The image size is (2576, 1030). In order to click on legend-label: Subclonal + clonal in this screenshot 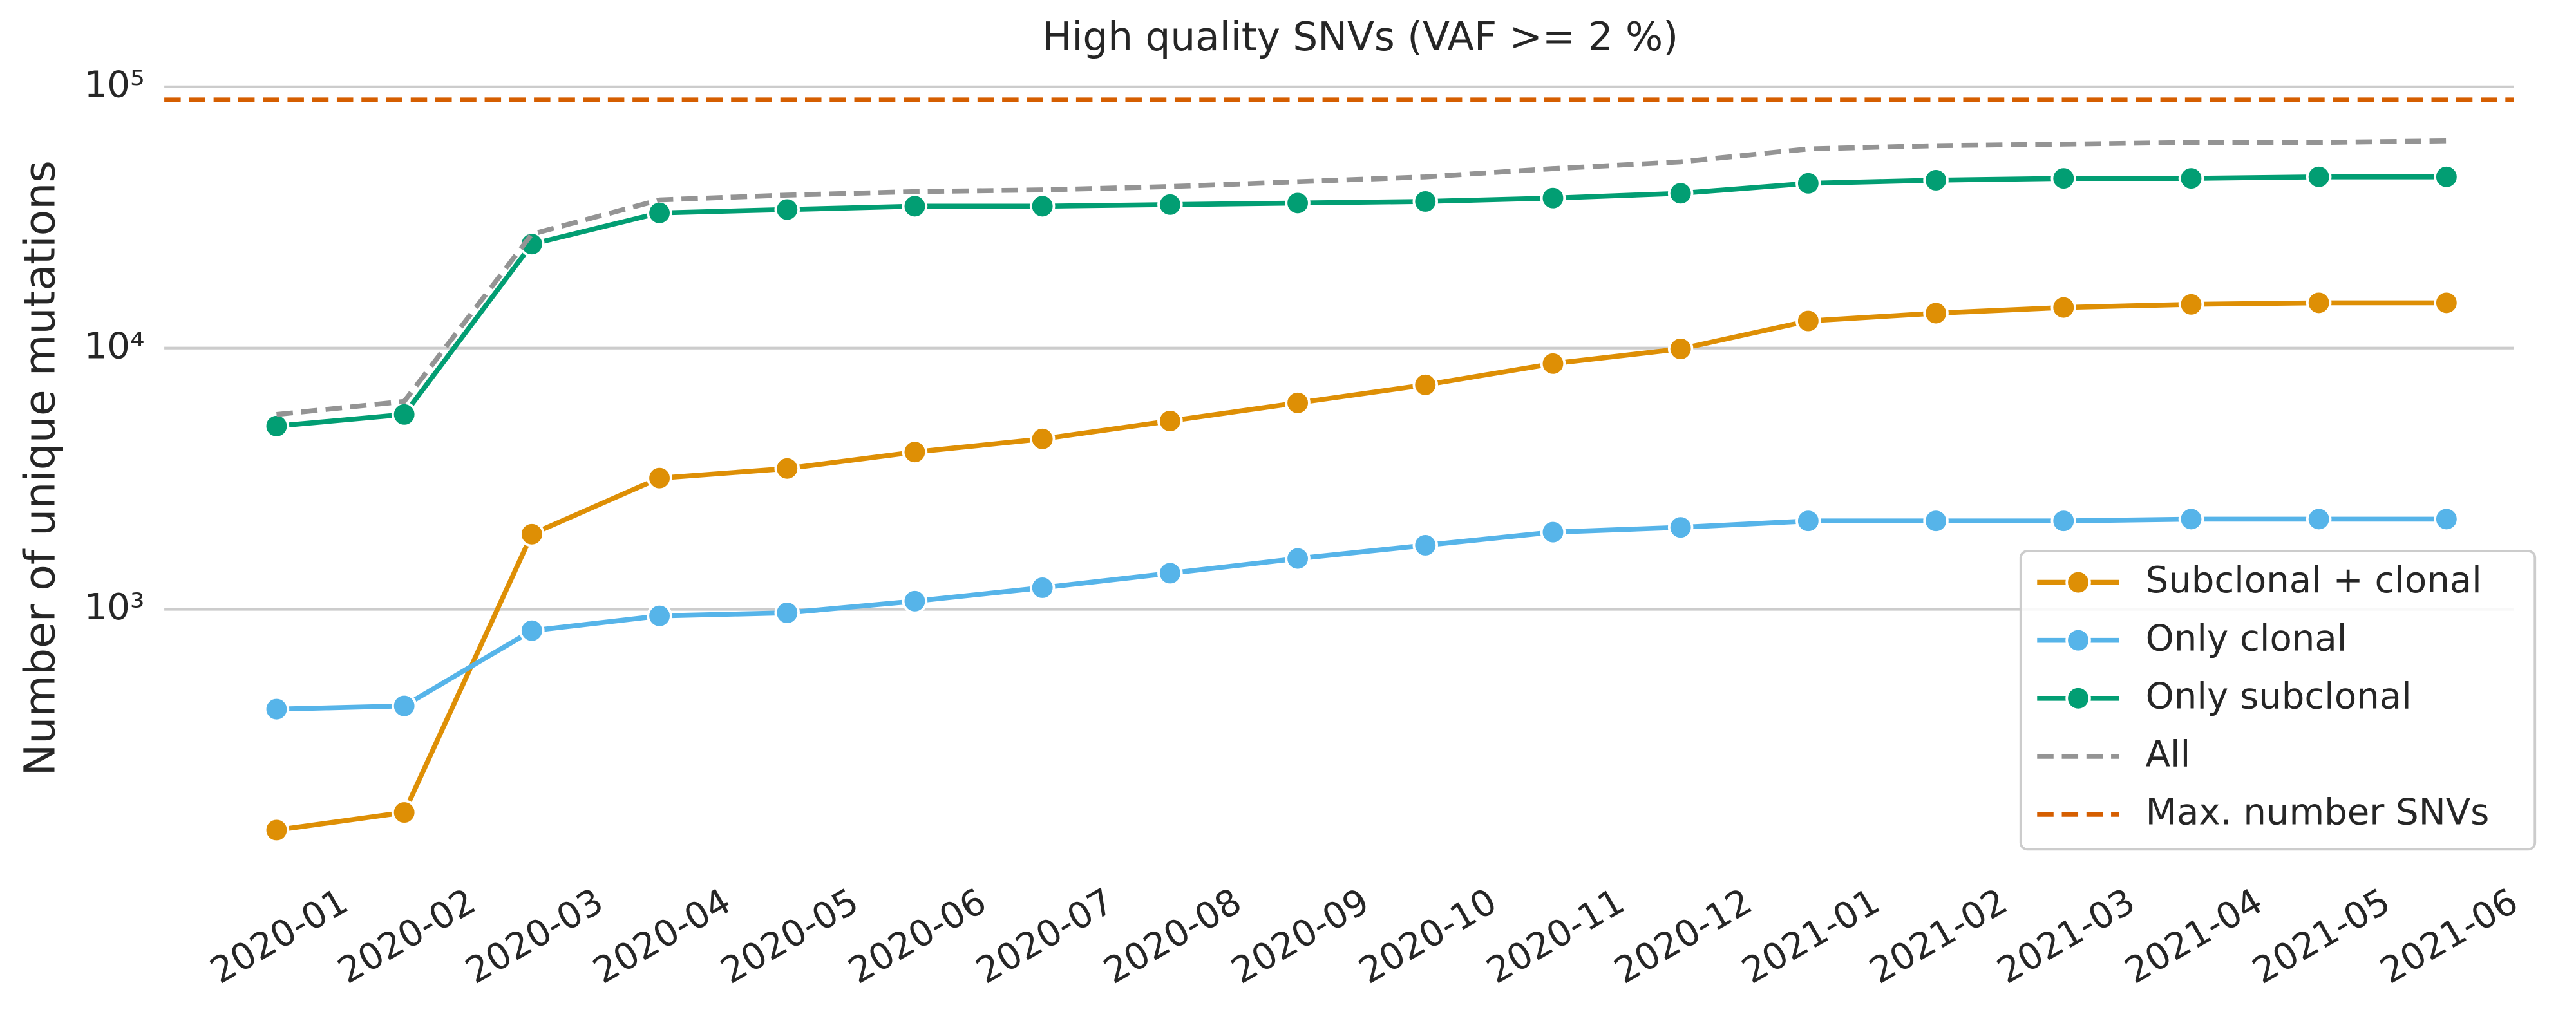, I will do `click(2314, 580)`.